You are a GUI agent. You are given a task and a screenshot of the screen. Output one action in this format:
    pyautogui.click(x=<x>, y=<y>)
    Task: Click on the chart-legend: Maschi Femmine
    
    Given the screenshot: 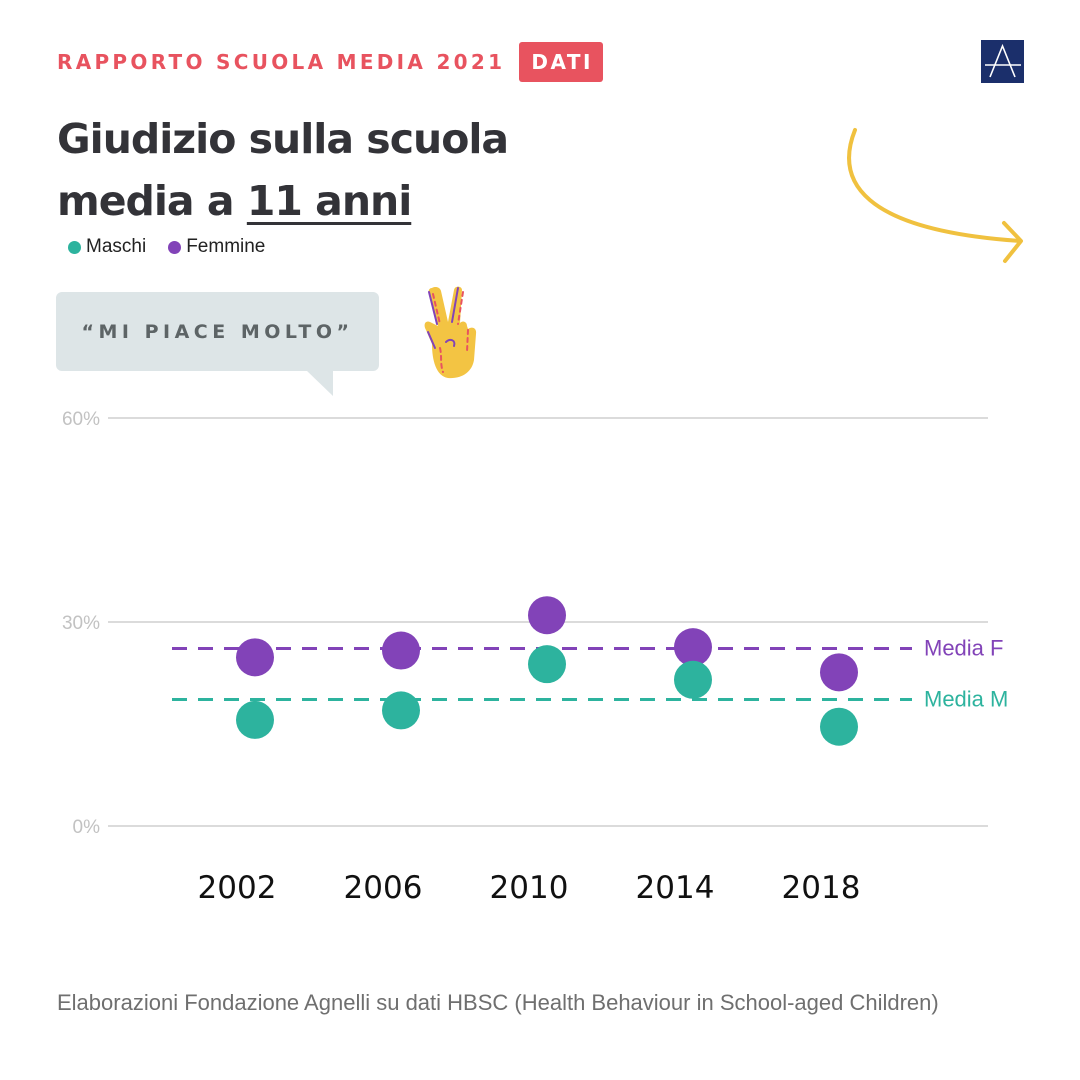 What is the action you would take?
    pyautogui.click(x=177, y=247)
    